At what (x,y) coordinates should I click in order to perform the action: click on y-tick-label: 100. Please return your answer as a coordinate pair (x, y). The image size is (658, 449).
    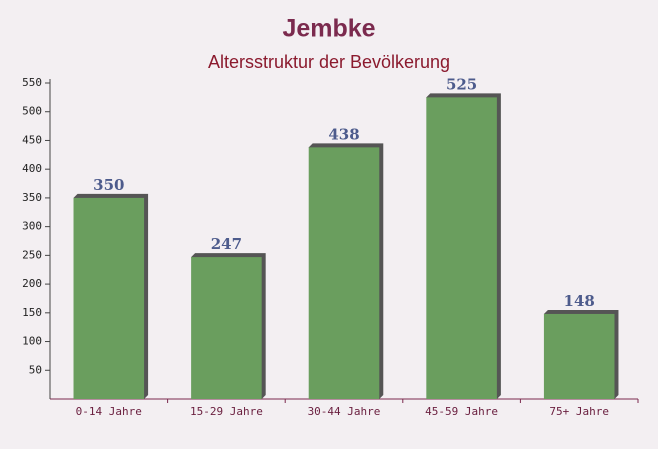
    Looking at the image, I should click on (32, 341).